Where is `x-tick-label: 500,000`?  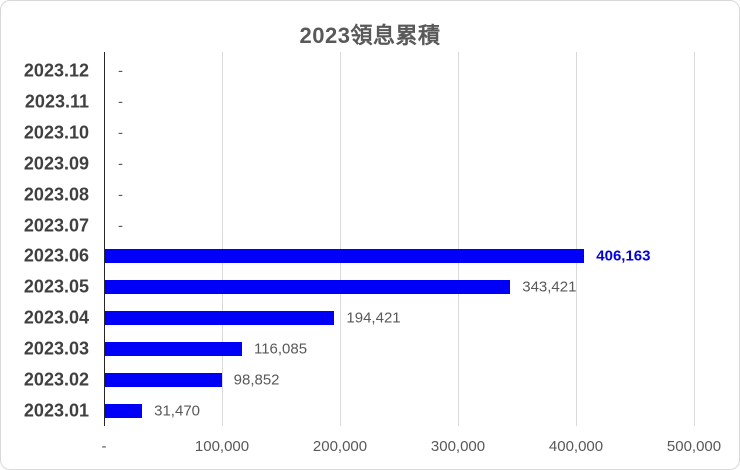 x-tick-label: 500,000 is located at coordinates (694, 446).